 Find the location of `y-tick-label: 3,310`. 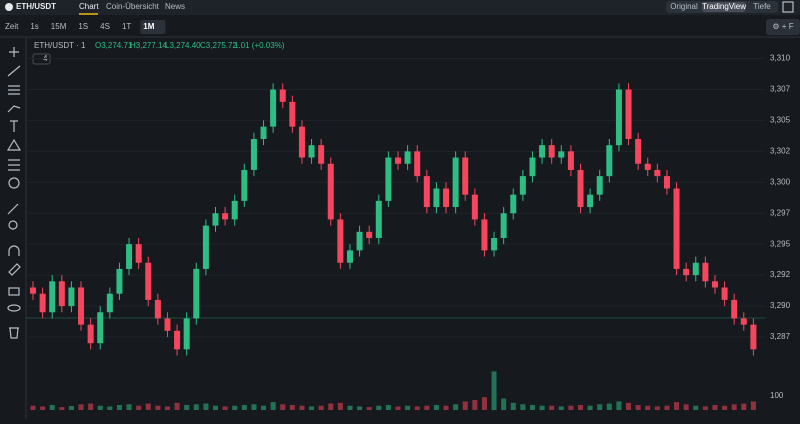

y-tick-label: 3,310 is located at coordinates (780, 58).